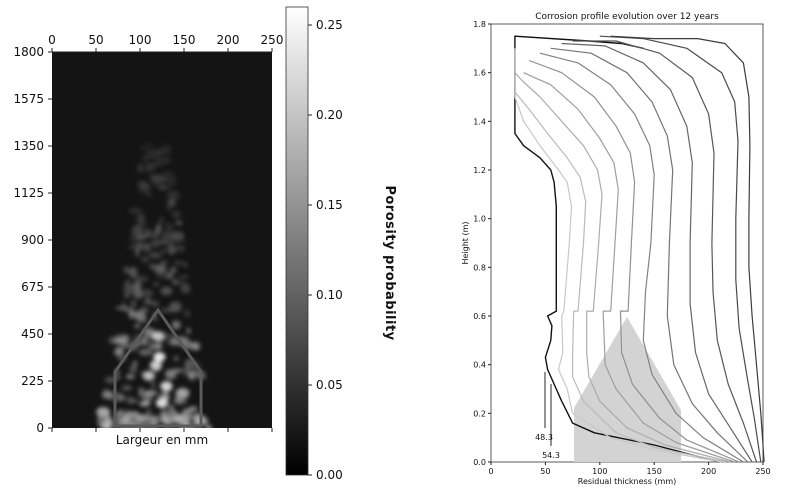 This screenshot has height=490, width=786. What do you see at coordinates (329, 25) in the screenshot?
I see `colorbar-tick-label: 0.25` at bounding box center [329, 25].